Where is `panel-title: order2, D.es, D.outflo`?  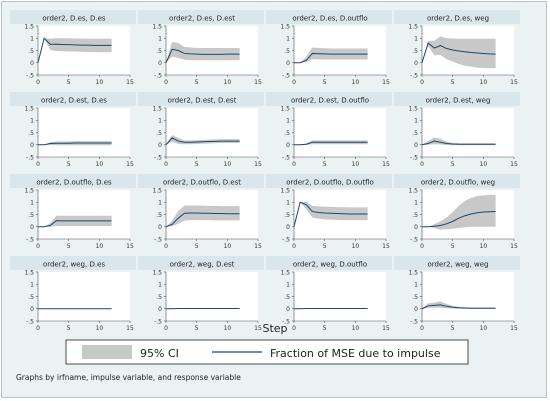
panel-title: order2, D.es, D.outflo is located at coordinates (329, 19).